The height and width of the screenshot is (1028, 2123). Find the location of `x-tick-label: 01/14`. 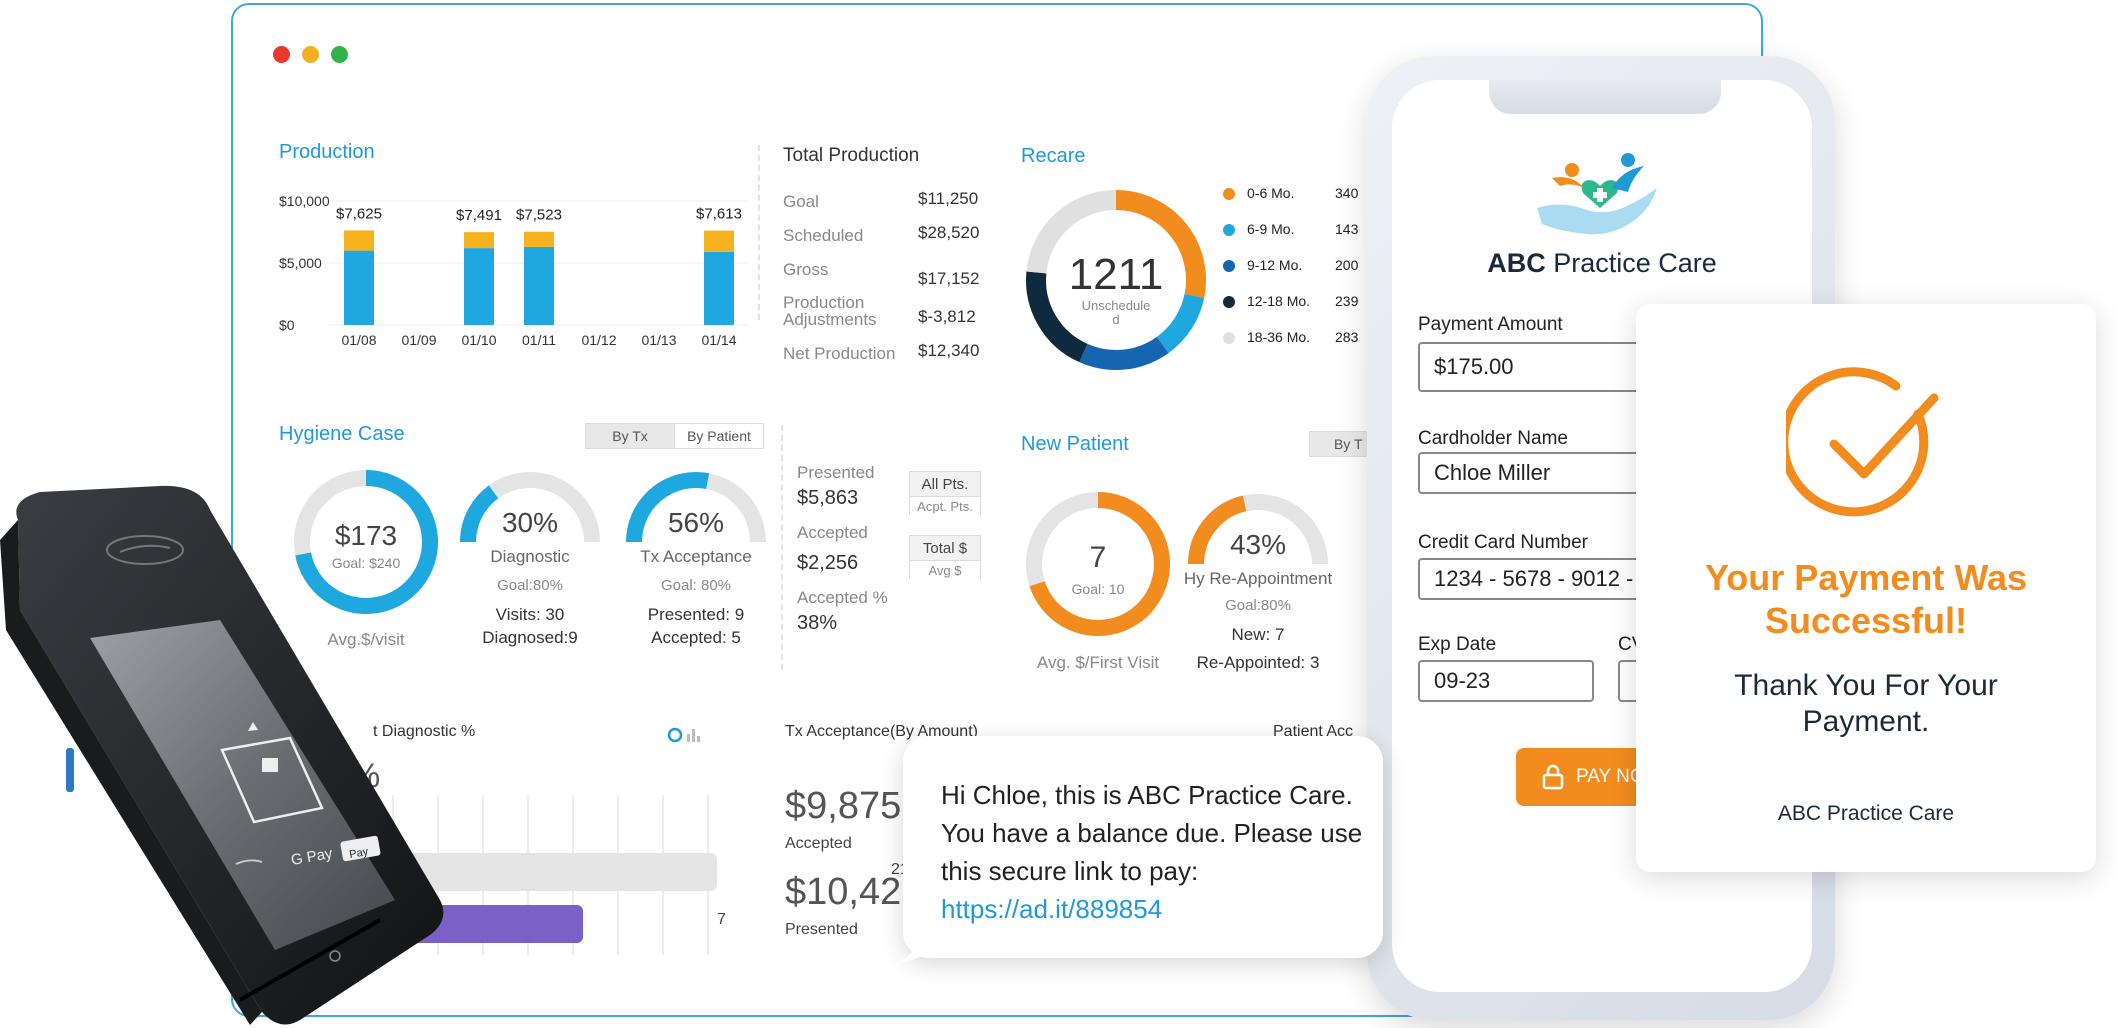

x-tick-label: 01/14 is located at coordinates (718, 340).